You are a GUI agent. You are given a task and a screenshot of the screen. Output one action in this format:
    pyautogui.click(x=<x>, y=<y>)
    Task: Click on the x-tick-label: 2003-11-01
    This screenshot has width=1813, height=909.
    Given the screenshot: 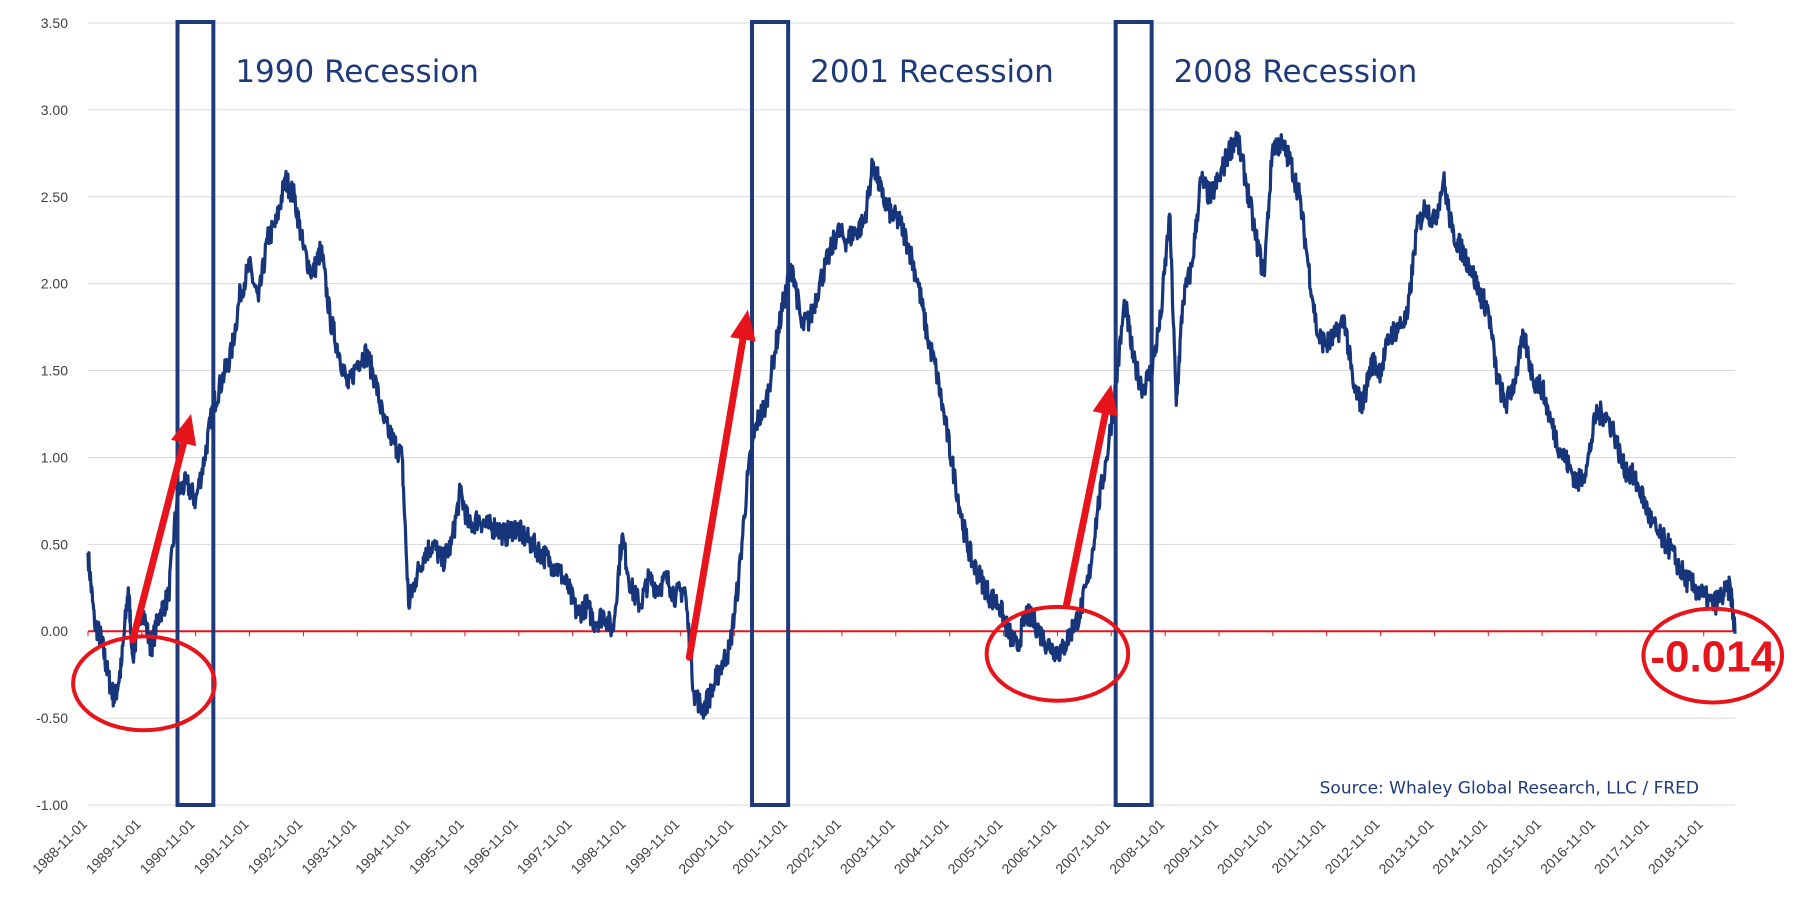 What is the action you would take?
    pyautogui.click(x=867, y=846)
    